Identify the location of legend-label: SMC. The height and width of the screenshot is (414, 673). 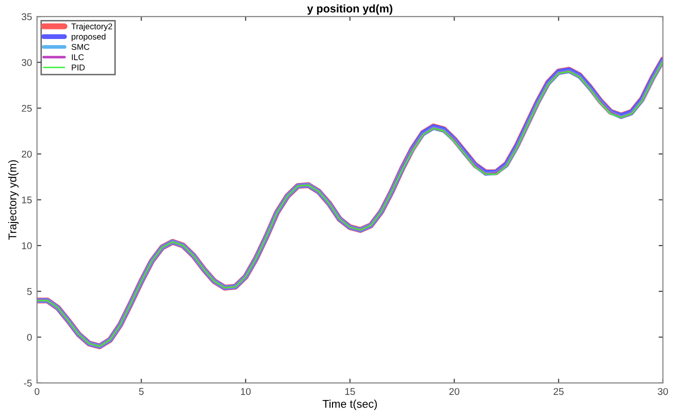
(81, 47).